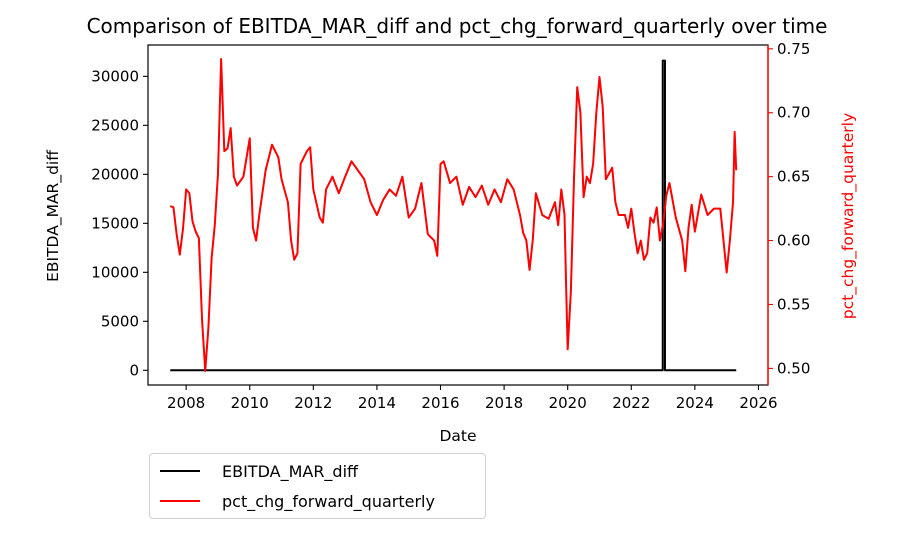 The height and width of the screenshot is (534, 918). What do you see at coordinates (377, 403) in the screenshot?
I see `x-tick-label: 2014` at bounding box center [377, 403].